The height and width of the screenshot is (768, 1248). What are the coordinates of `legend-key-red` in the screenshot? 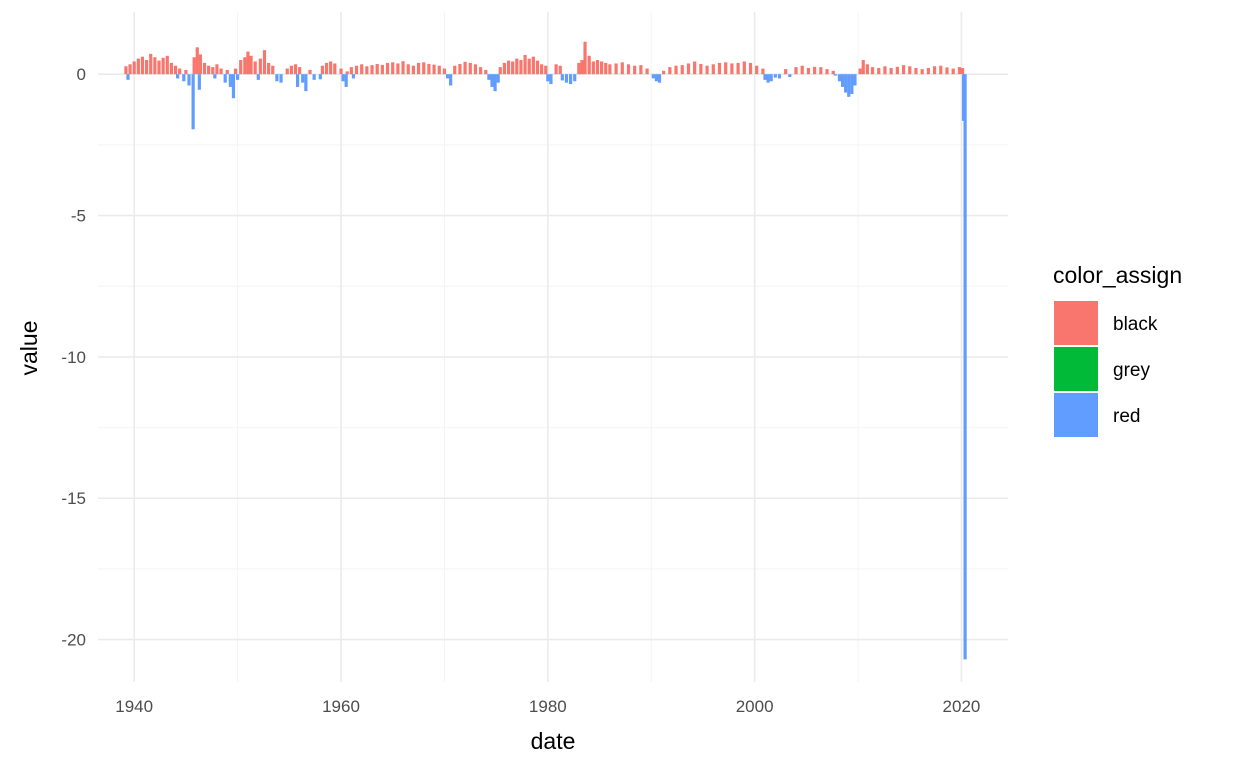 It's located at (1076, 415).